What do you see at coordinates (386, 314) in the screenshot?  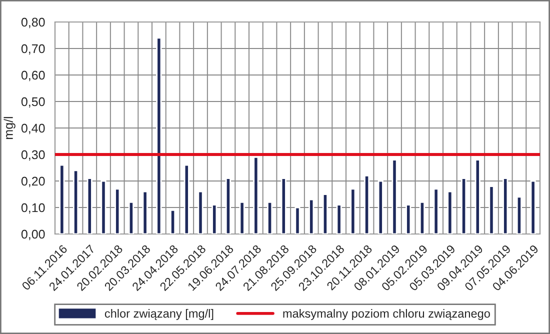 I see `legend-label: maksymalny poziom chloru związanego` at bounding box center [386, 314].